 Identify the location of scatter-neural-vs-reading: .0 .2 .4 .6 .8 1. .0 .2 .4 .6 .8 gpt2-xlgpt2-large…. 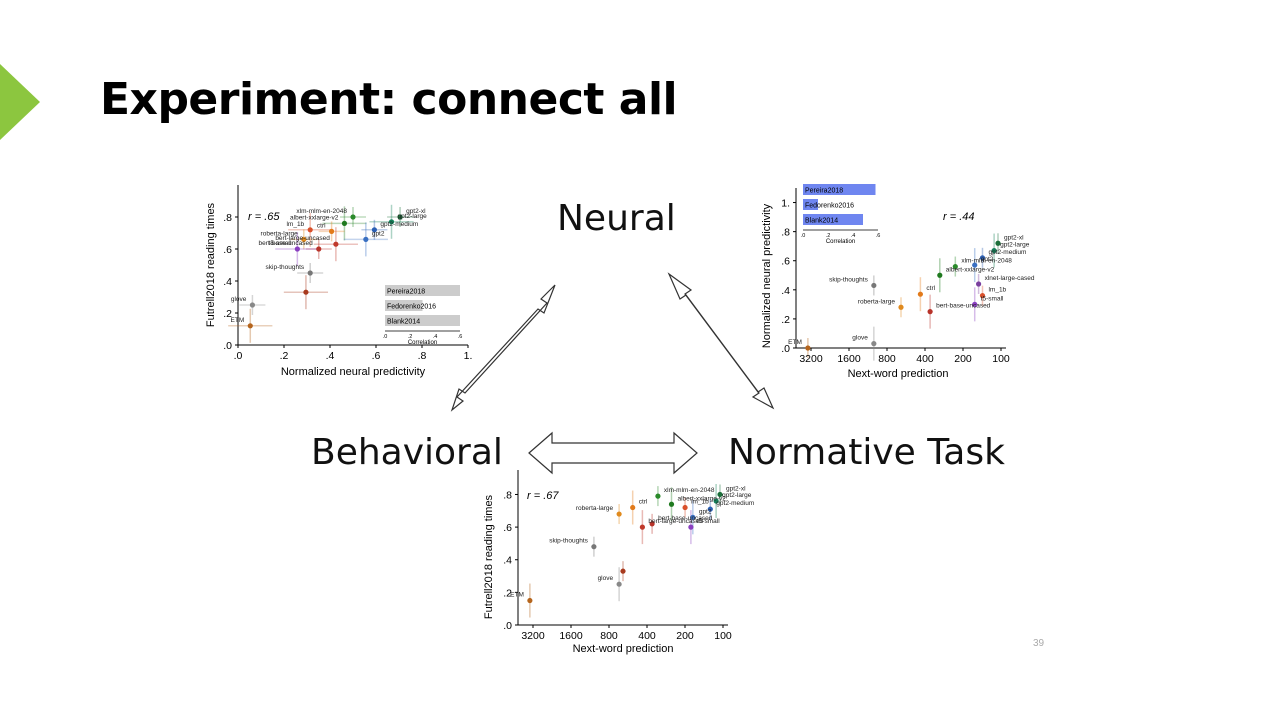
(338, 281).